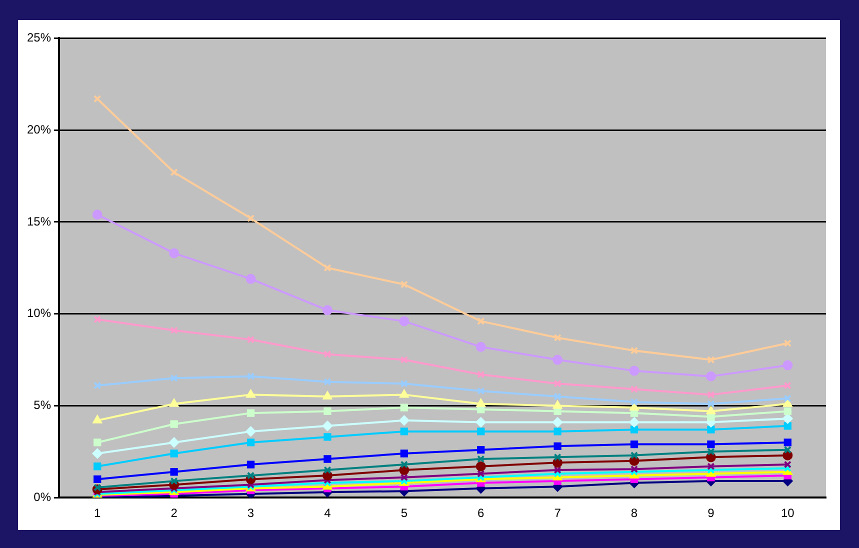  Describe the element at coordinates (43, 497) in the screenshot. I see `y-tick-label: 0%` at that location.